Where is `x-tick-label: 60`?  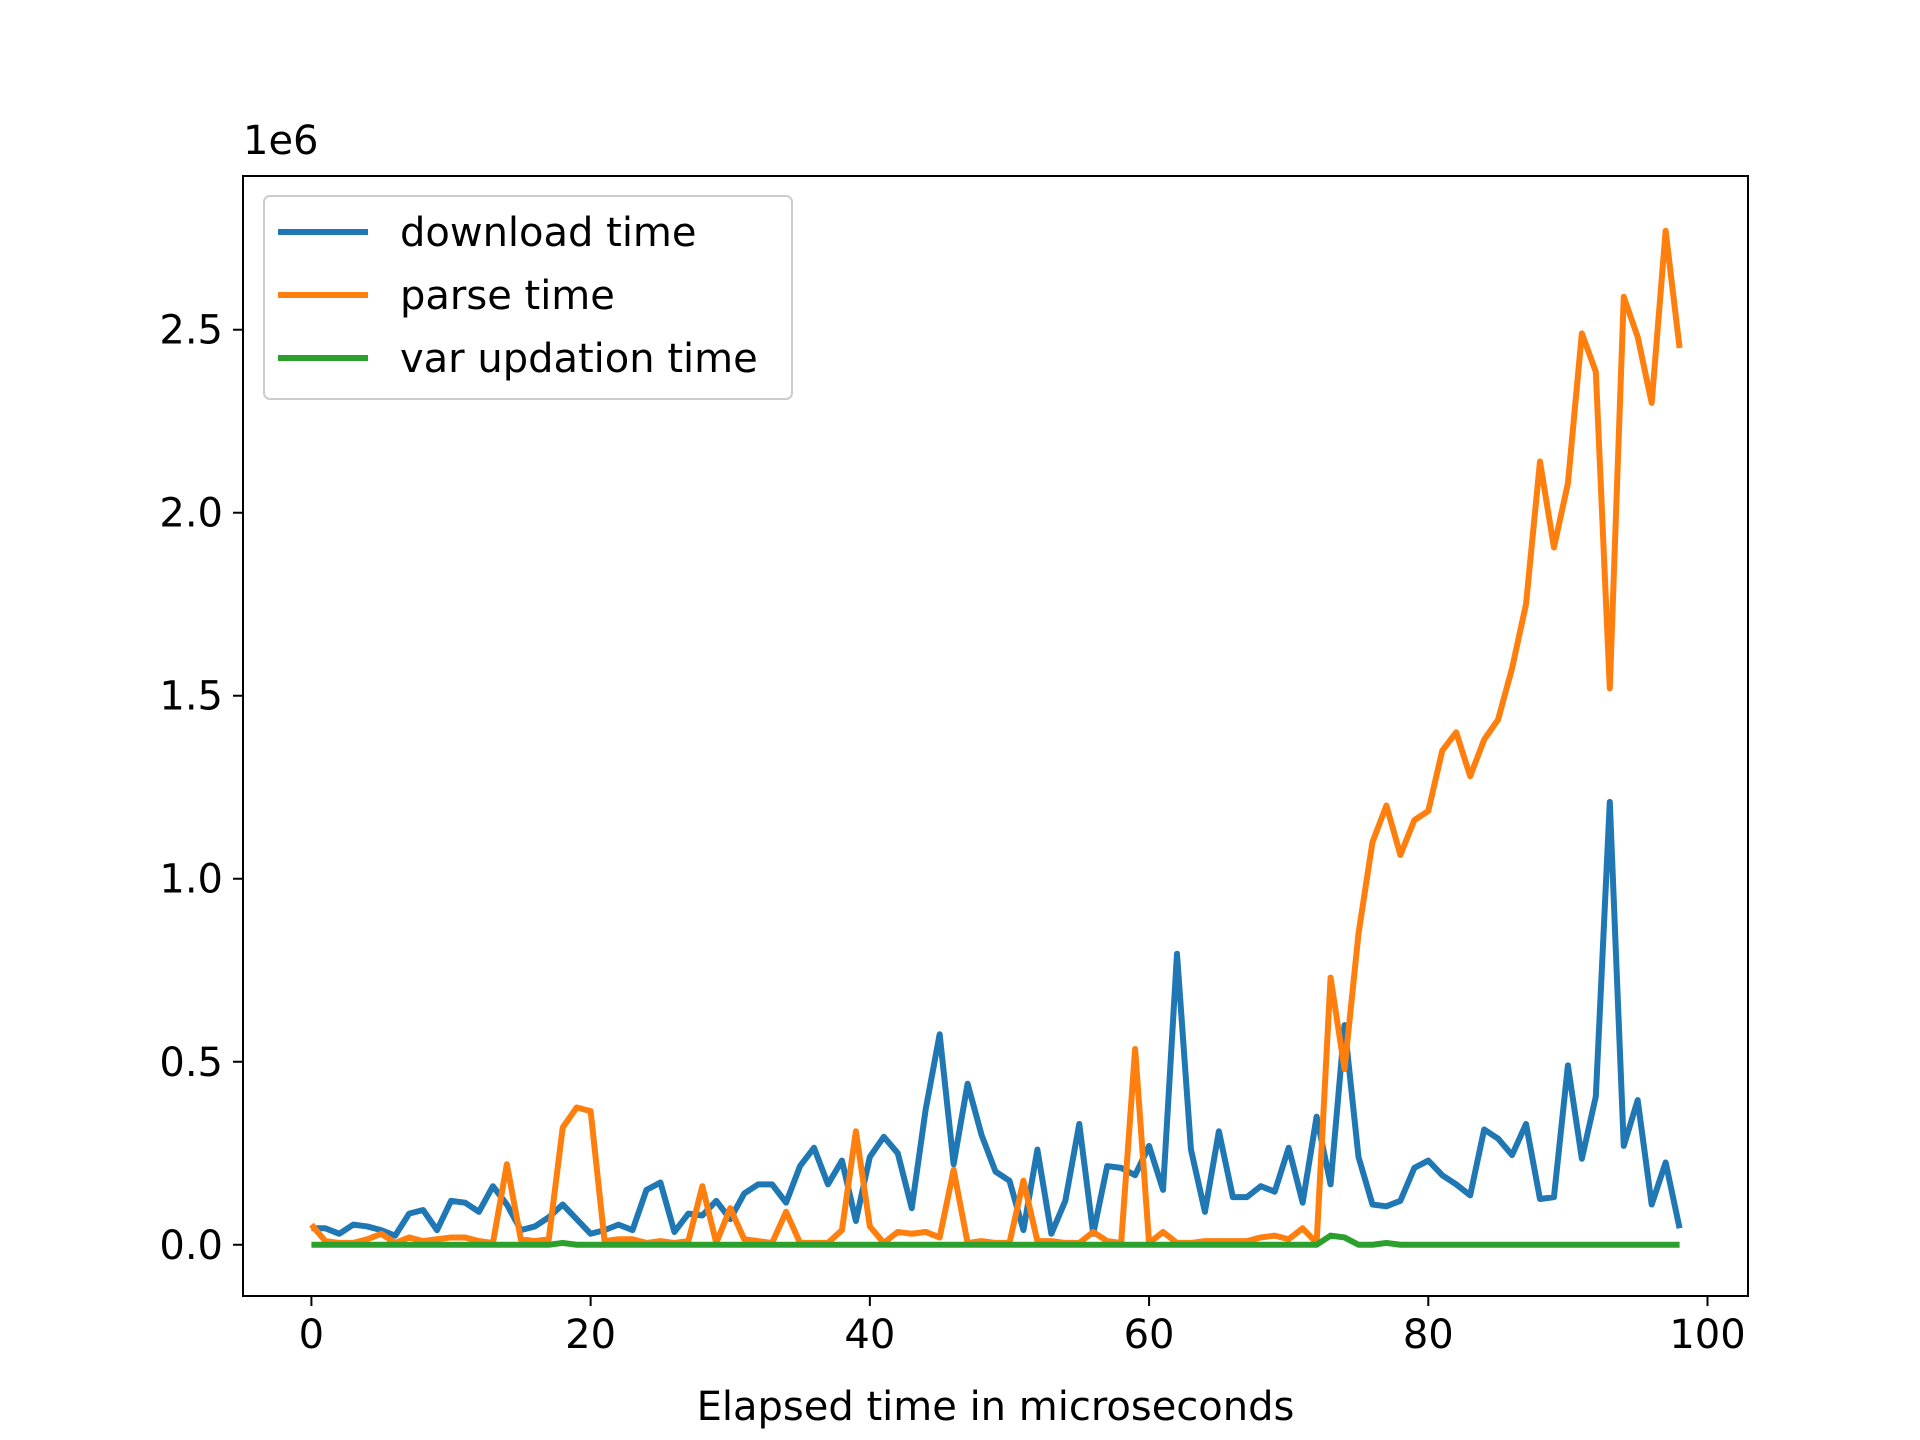 x-tick-label: 60 is located at coordinates (1149, 1335).